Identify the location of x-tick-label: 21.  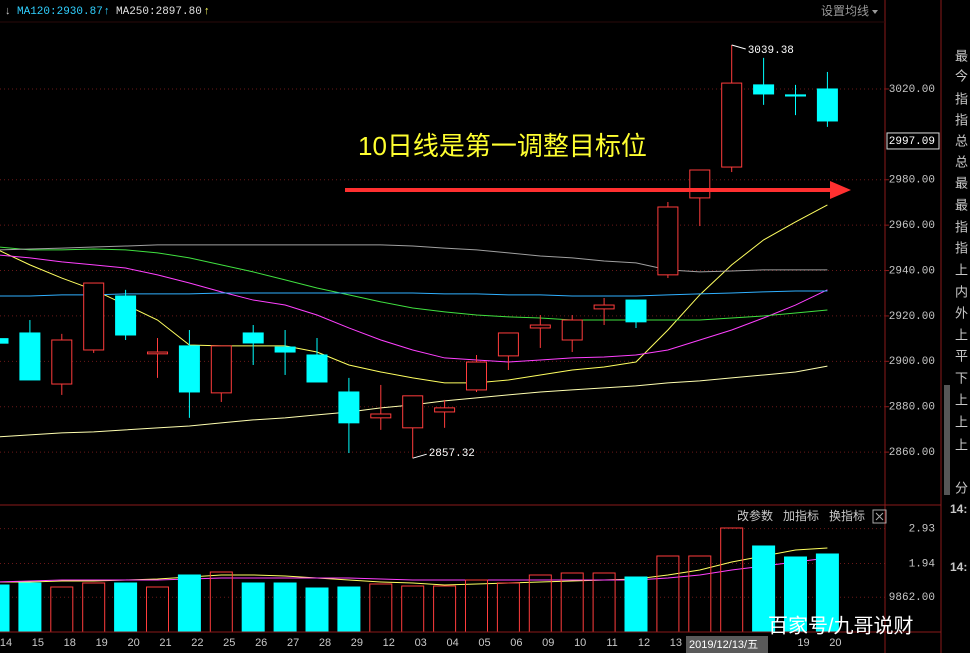
(165, 643).